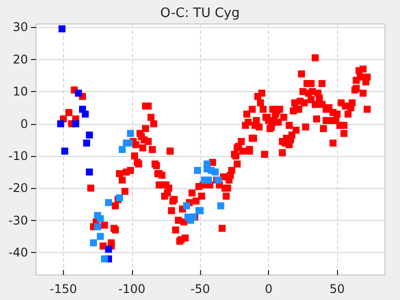  I want to click on y-tick-label: 10, so click(20, 91).